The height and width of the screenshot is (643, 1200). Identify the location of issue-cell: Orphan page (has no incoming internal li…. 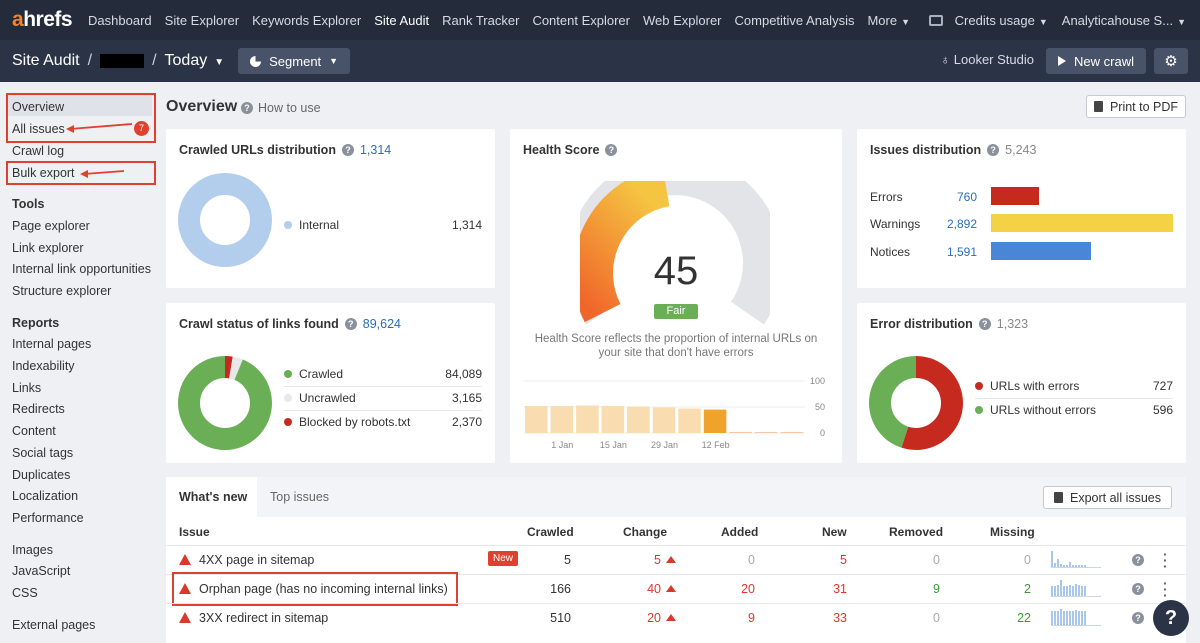
(313, 589).